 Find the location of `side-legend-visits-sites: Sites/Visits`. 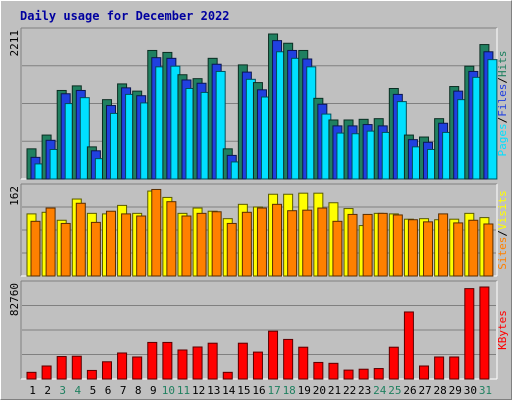

side-legend-visits-sites: Sites/Visits is located at coordinates (502, 230).